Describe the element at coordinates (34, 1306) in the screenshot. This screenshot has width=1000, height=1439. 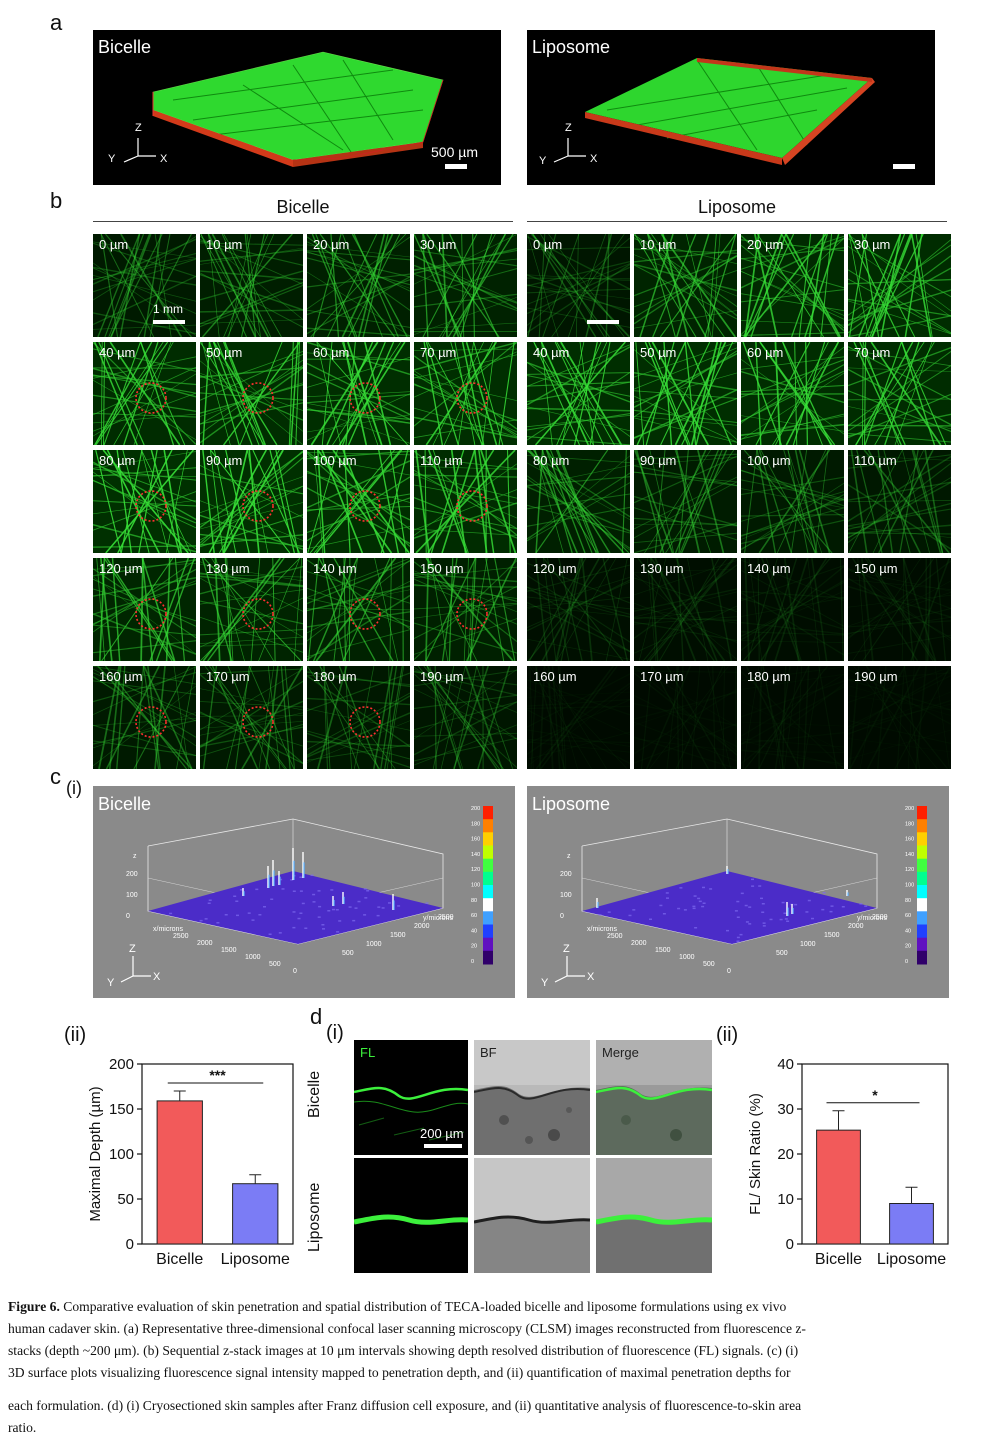
I see `caption-figure-number: Figure 6.` at that location.